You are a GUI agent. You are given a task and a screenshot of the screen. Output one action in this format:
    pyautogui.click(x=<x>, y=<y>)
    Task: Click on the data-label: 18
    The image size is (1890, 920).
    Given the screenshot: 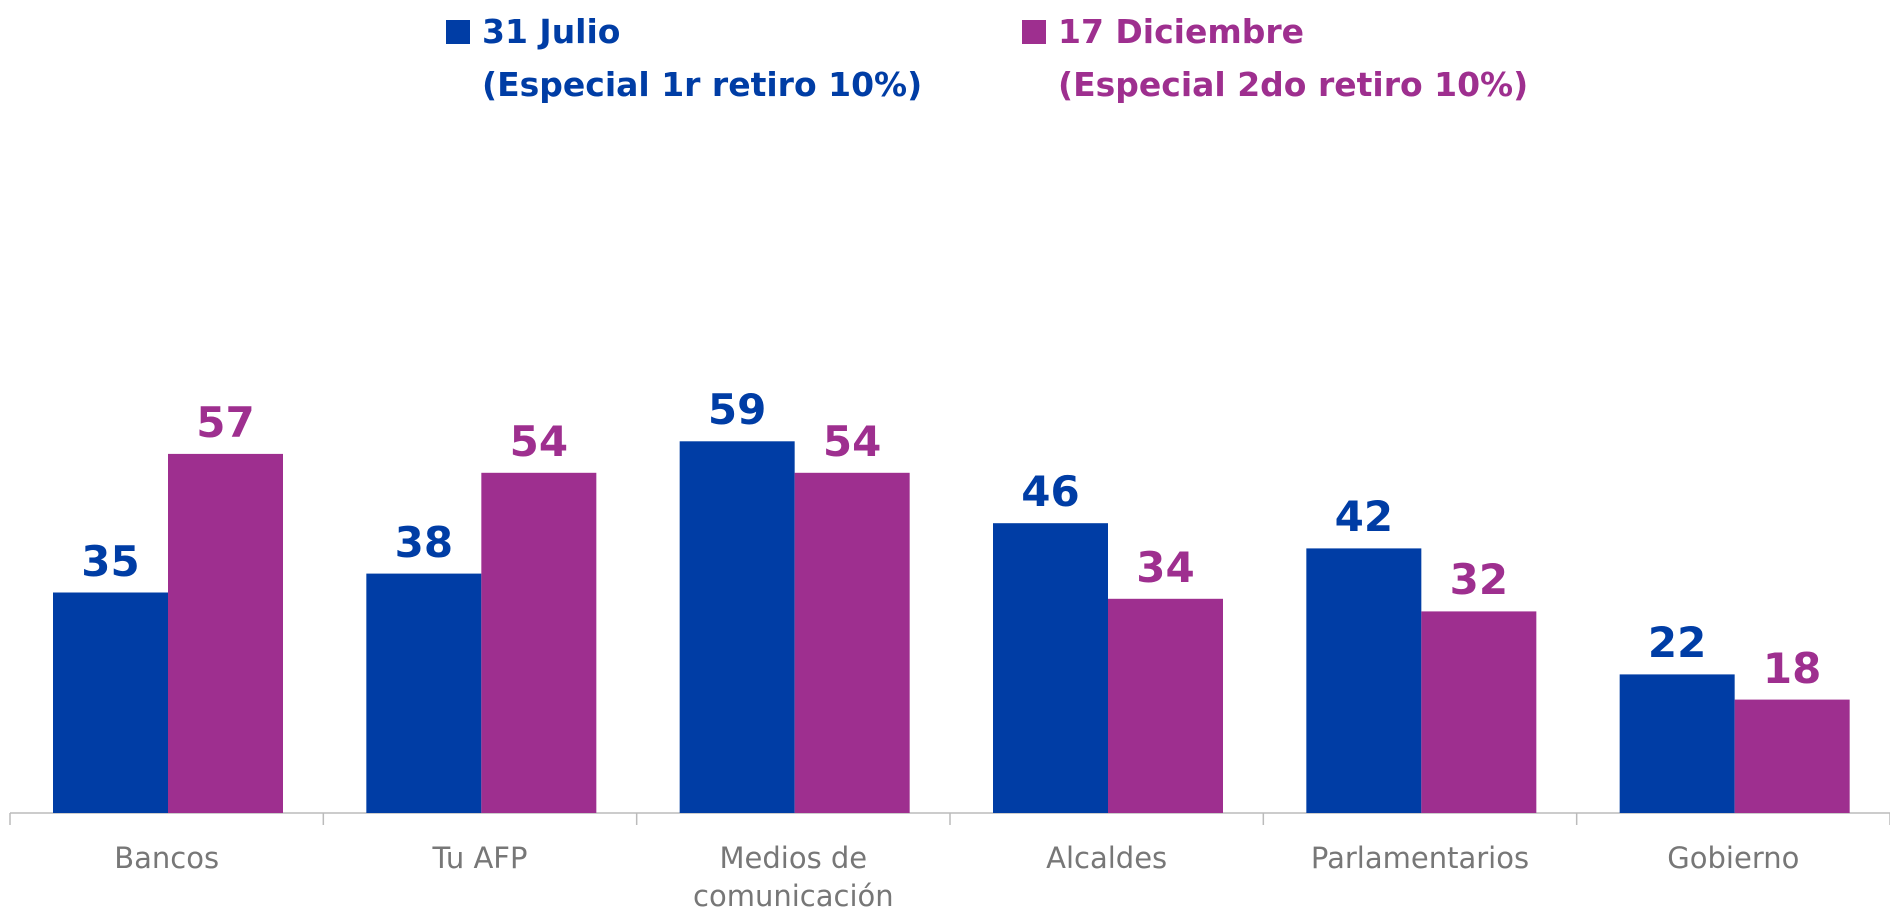 What is the action you would take?
    pyautogui.click(x=1792, y=668)
    